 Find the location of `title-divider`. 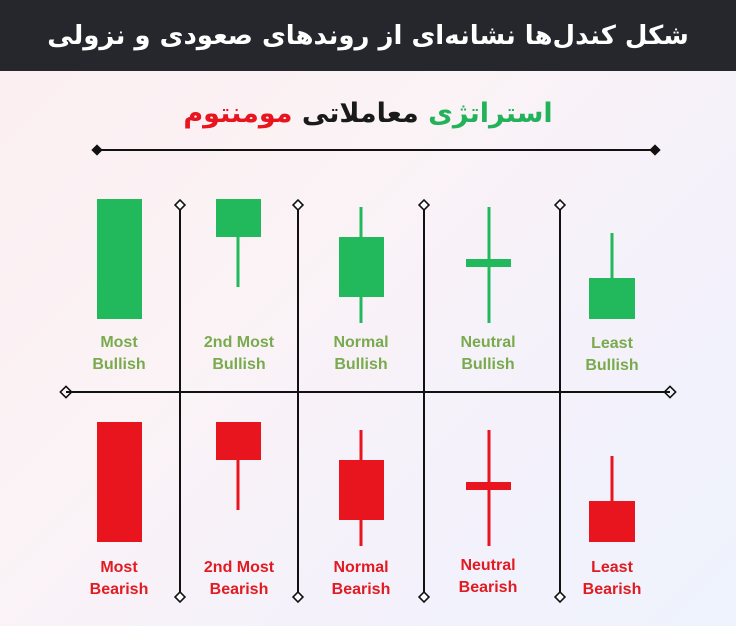

title-divider is located at coordinates (376, 150).